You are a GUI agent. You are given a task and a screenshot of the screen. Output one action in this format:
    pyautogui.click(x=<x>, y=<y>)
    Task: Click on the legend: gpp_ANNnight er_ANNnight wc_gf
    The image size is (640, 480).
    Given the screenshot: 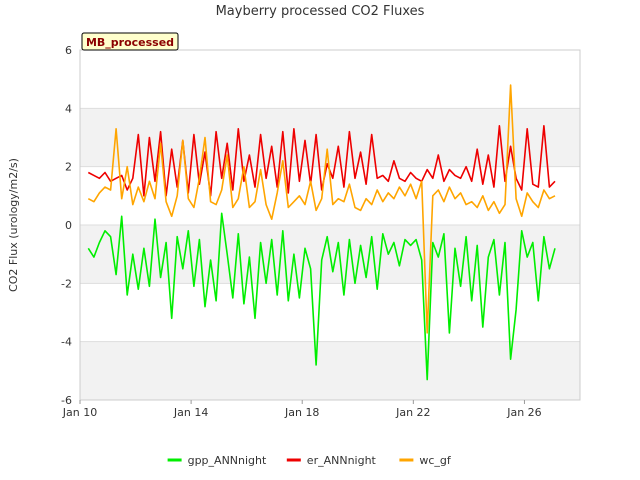 What is the action you would take?
    pyautogui.click(x=309, y=460)
    